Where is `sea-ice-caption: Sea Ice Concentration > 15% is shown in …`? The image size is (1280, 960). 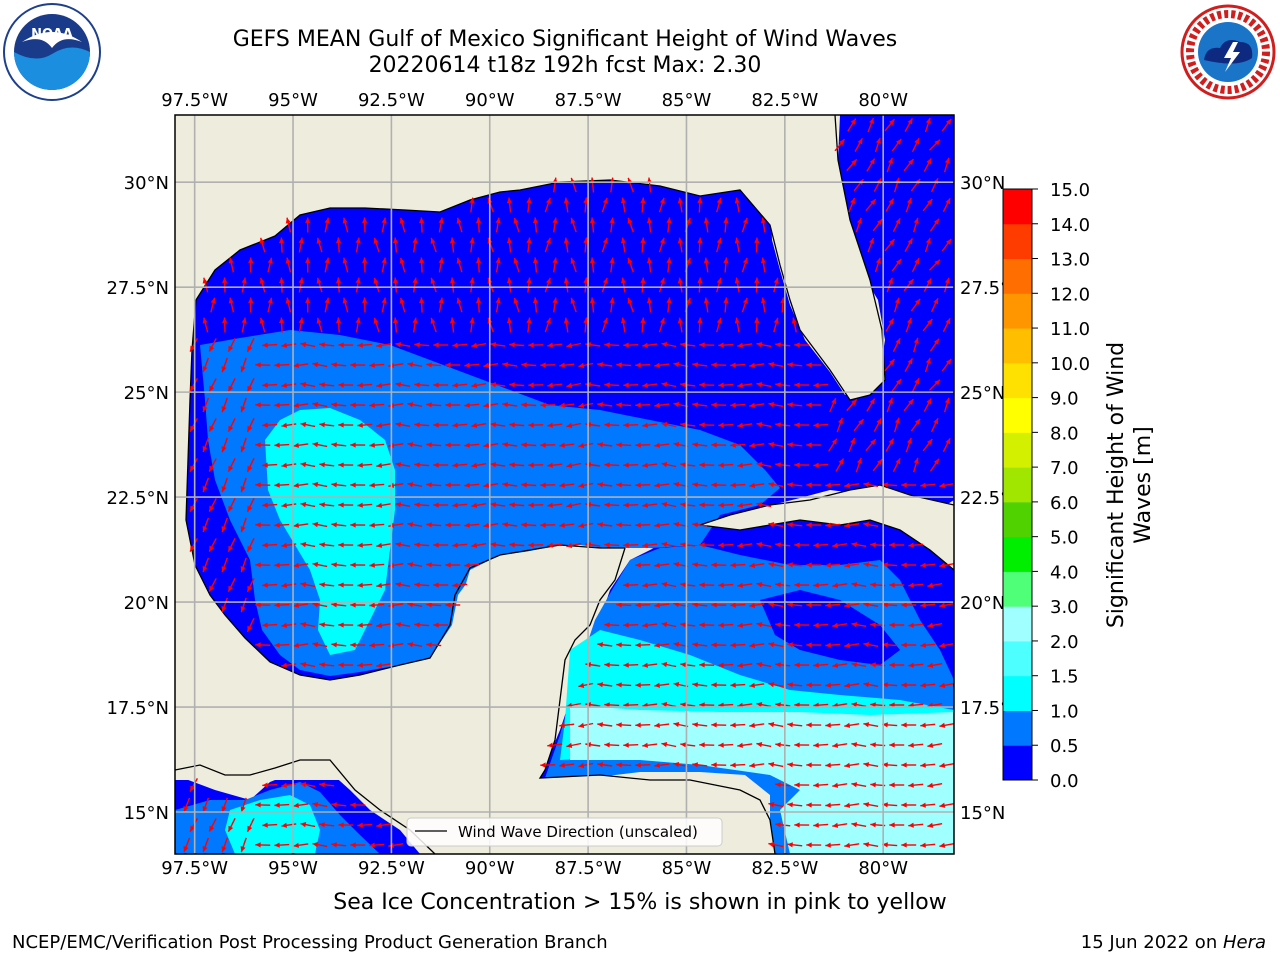
sea-ice-caption: Sea Ice Concentration > 15% is shown in … is located at coordinates (640, 902).